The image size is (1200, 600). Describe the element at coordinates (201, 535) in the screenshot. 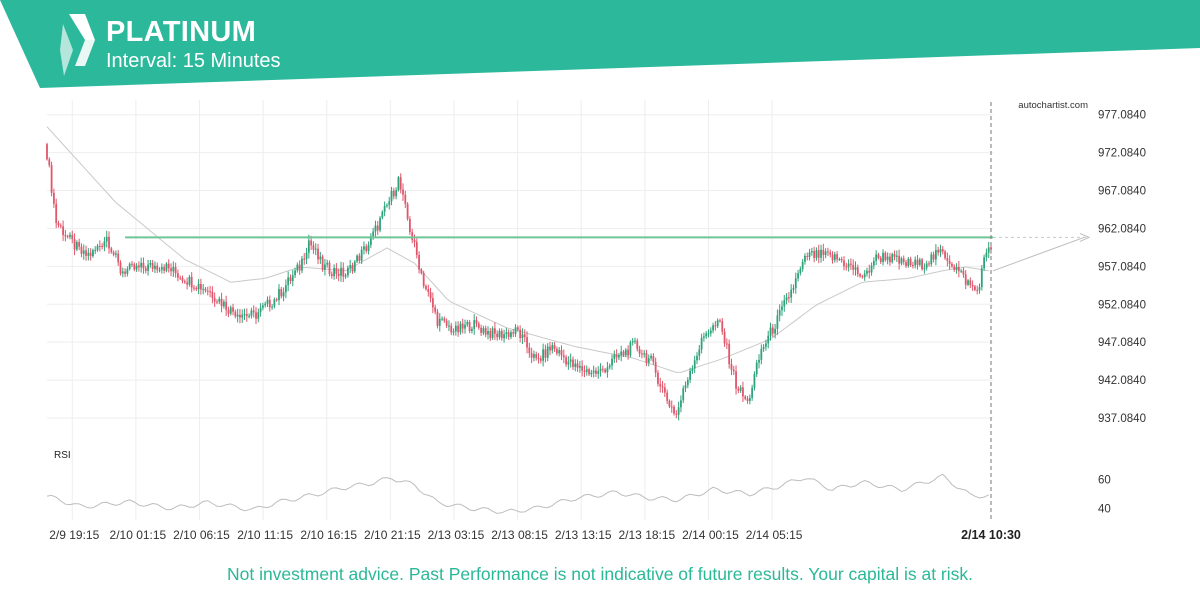

I see `time-tick-label: 2/10 06:15` at that location.